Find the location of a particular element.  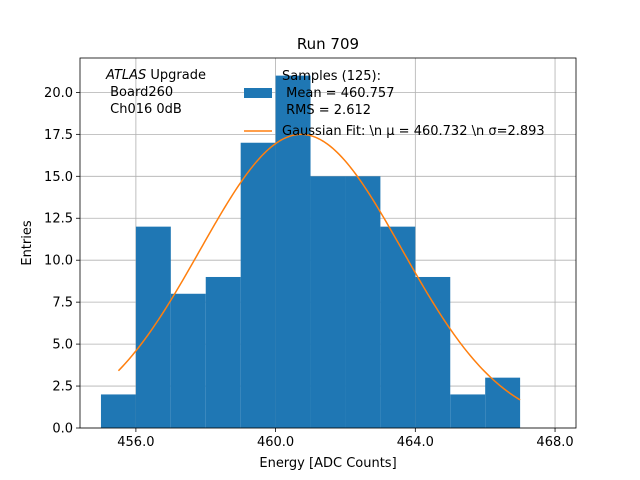

annotation-board: Board260 is located at coordinates (139, 92).